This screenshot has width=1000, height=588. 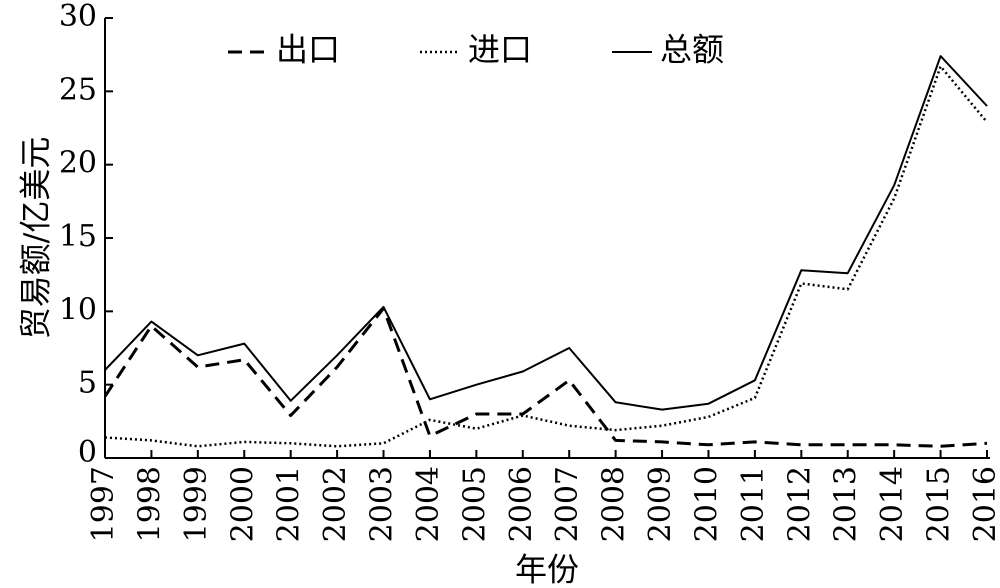 I want to click on y-tick-label: 10, so click(x=78, y=309).